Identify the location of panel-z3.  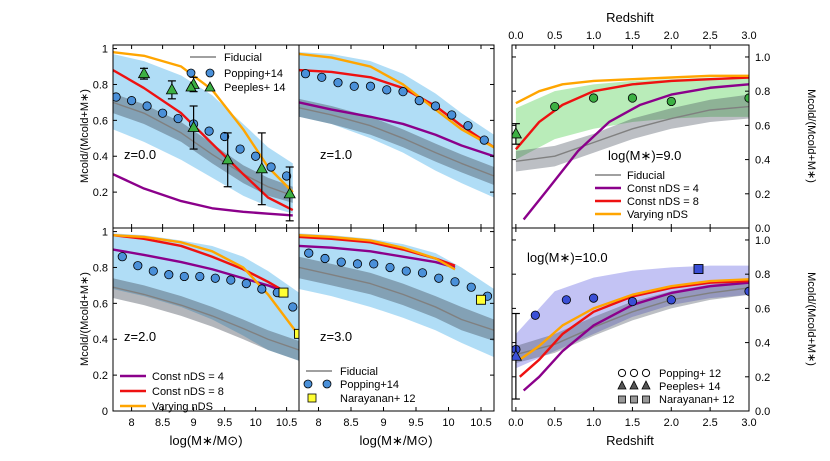
(396, 295).